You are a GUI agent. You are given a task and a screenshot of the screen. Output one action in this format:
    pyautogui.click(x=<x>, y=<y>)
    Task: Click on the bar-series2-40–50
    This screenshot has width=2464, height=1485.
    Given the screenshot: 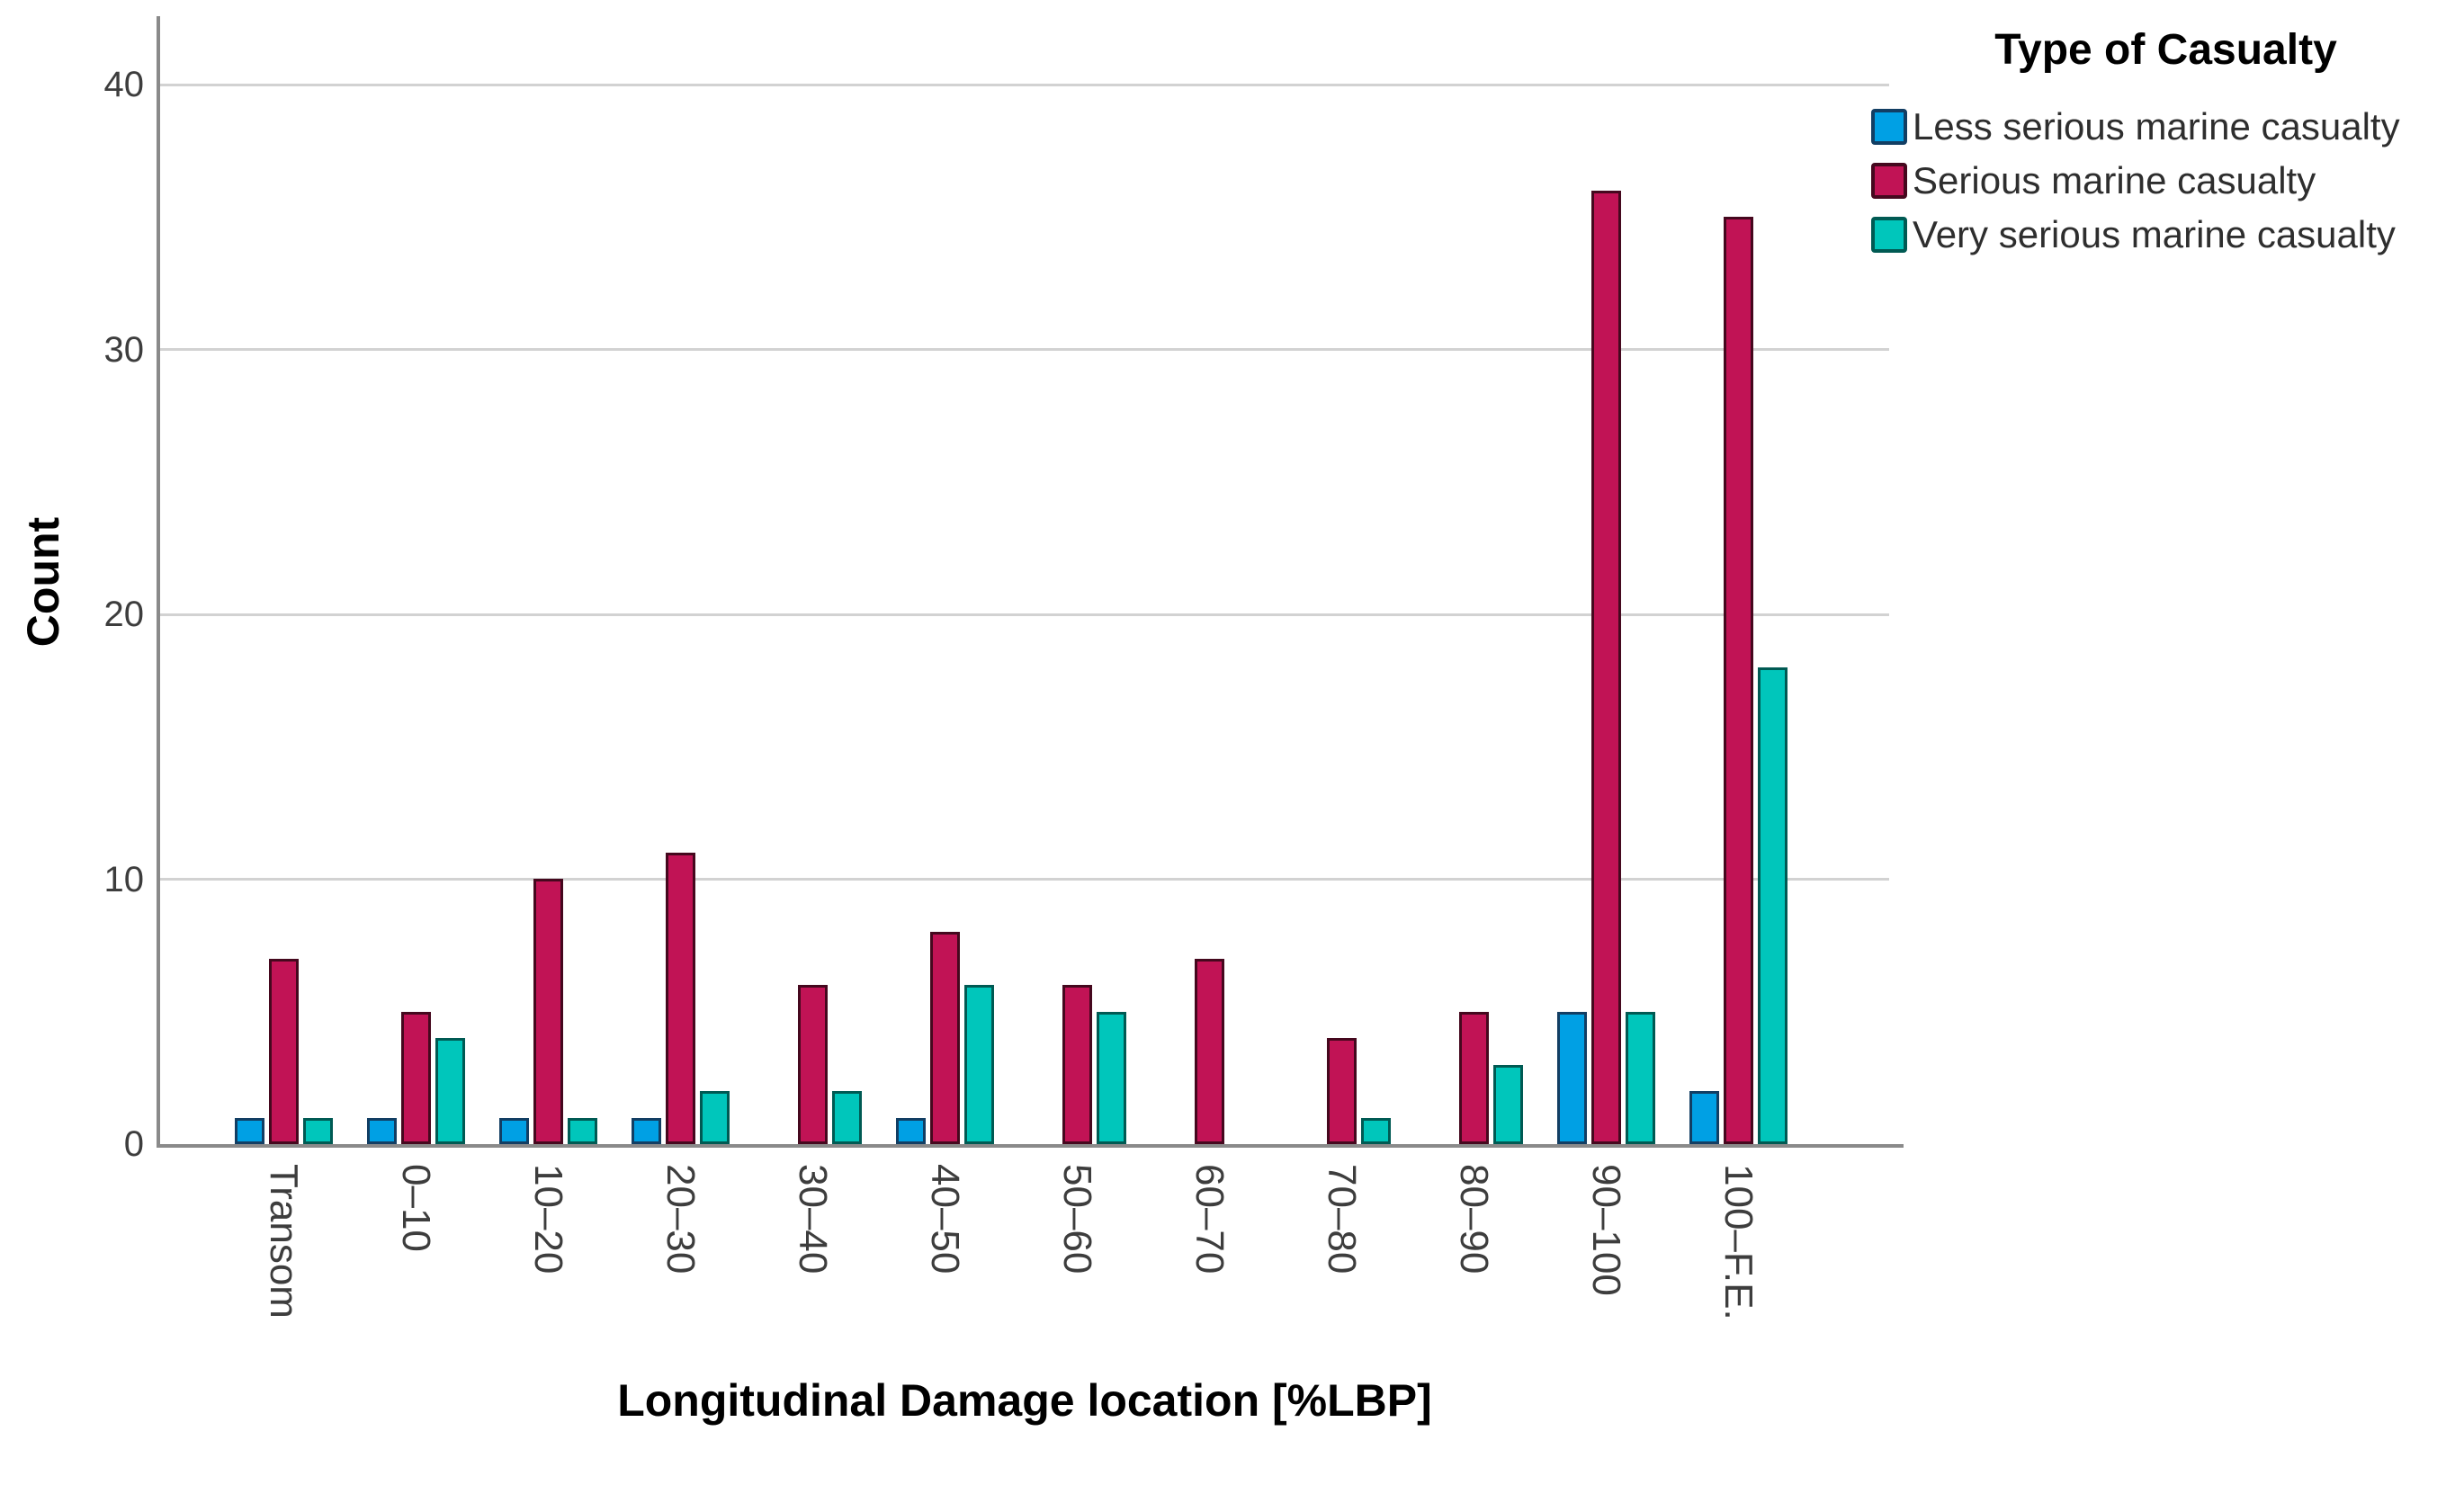 What is the action you would take?
    pyautogui.click(x=945, y=1038)
    